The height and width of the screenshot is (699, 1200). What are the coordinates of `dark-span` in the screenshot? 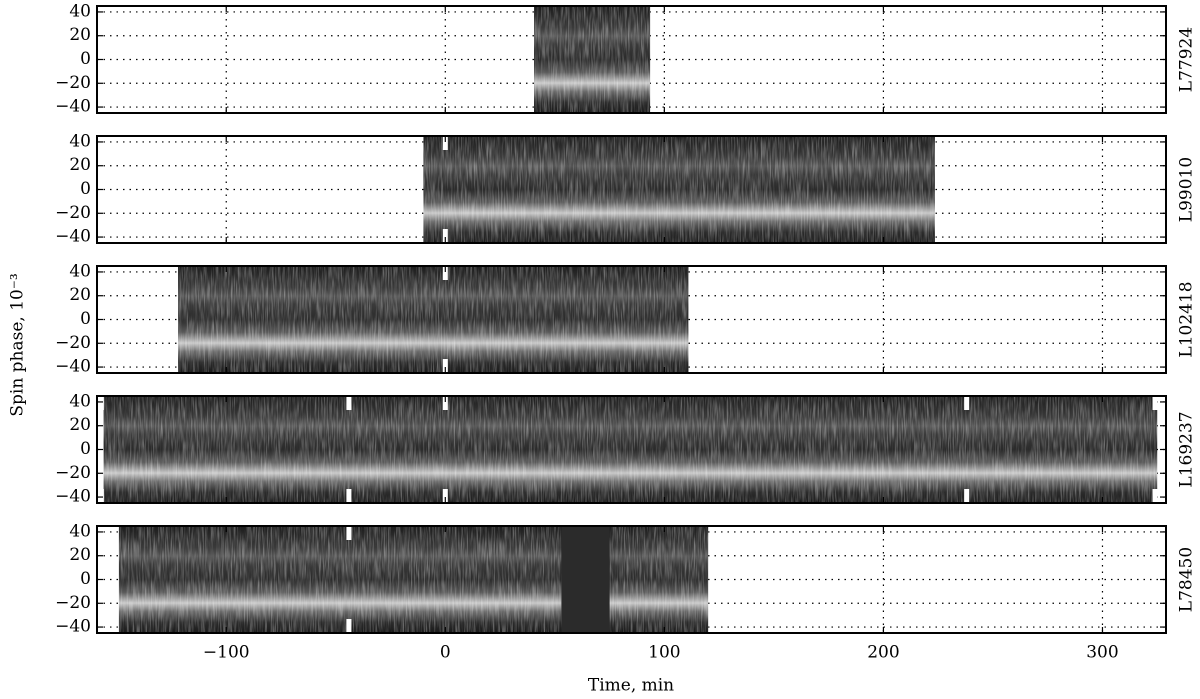 It's located at (585, 579).